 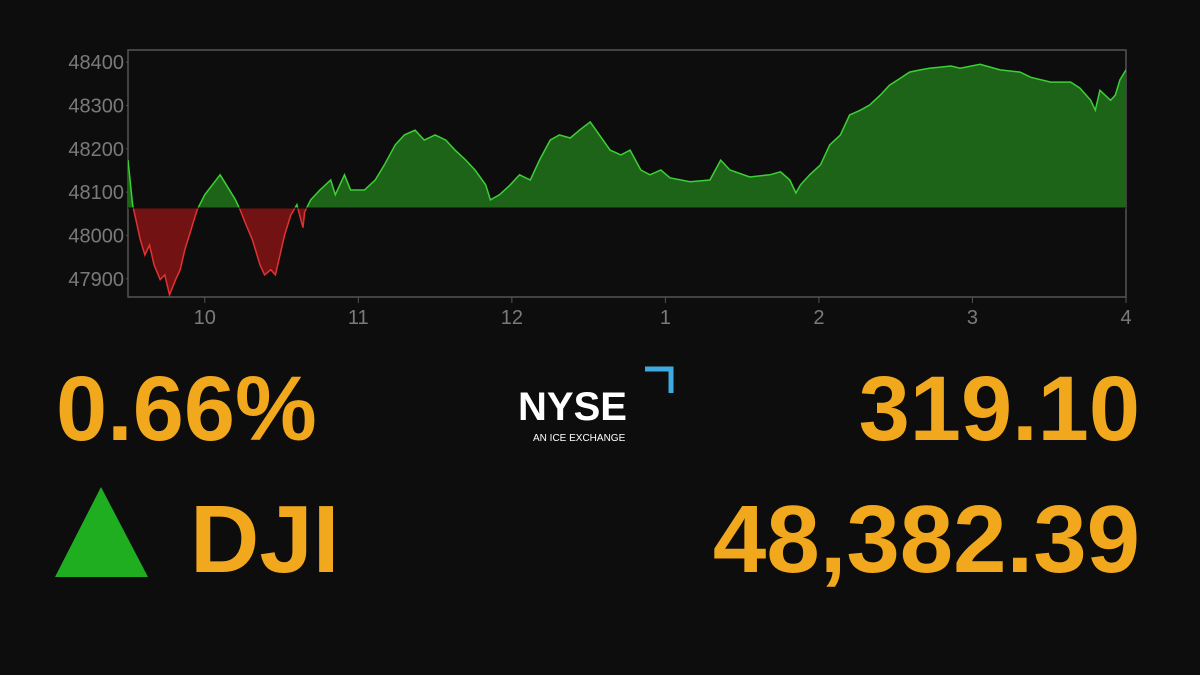 What do you see at coordinates (96, 150) in the screenshot?
I see `y-tick-label: 48200` at bounding box center [96, 150].